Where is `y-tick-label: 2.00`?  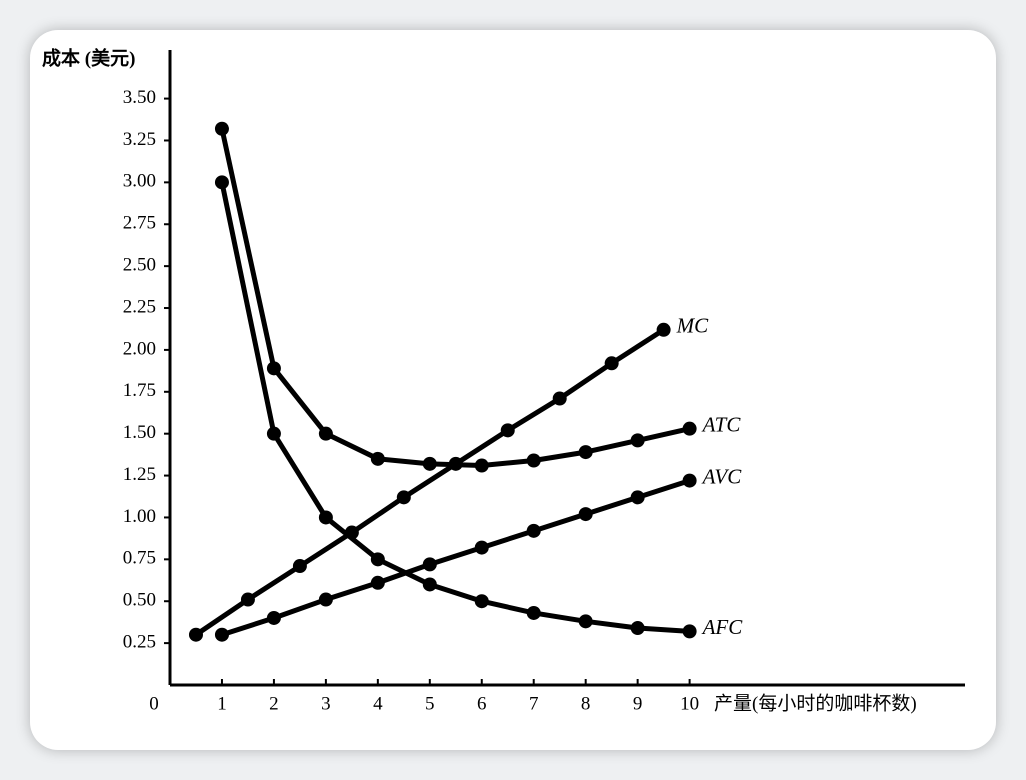
y-tick-label: 2.00 is located at coordinates (139, 348).